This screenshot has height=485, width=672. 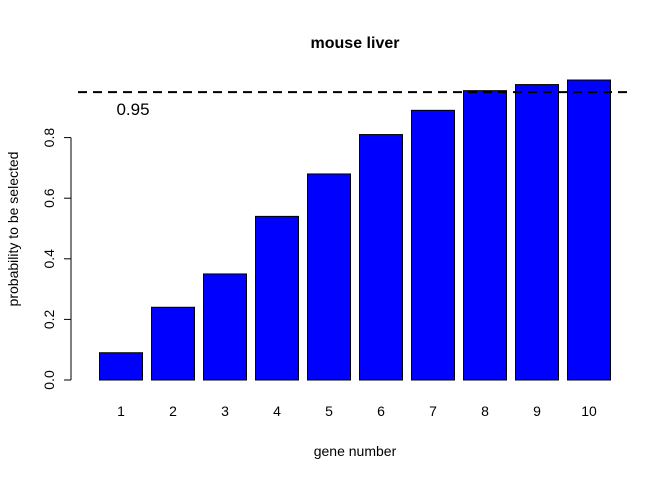 I want to click on x-tick-label-10: 10, so click(x=589, y=411).